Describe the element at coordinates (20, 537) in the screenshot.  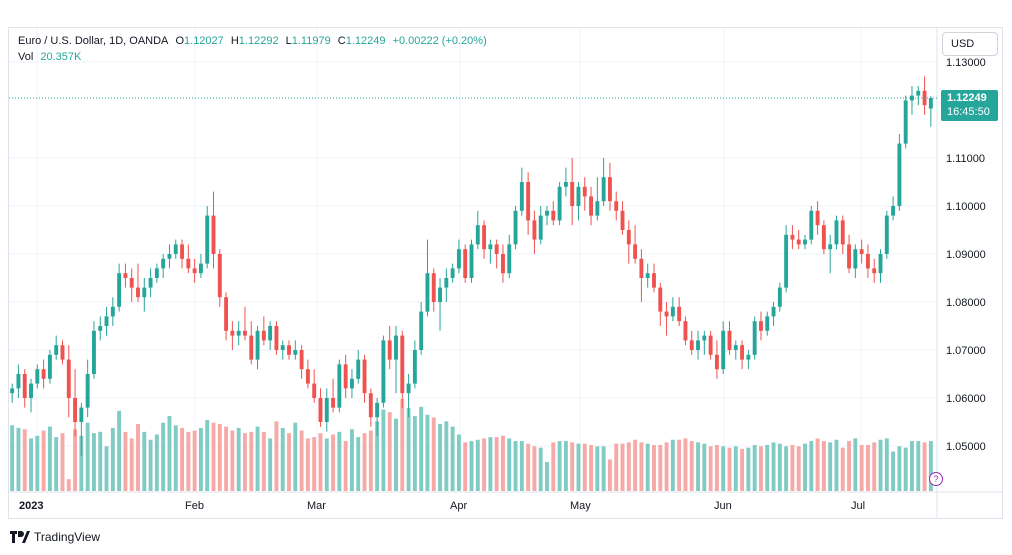
I see `tradingview-logo-icon` at that location.